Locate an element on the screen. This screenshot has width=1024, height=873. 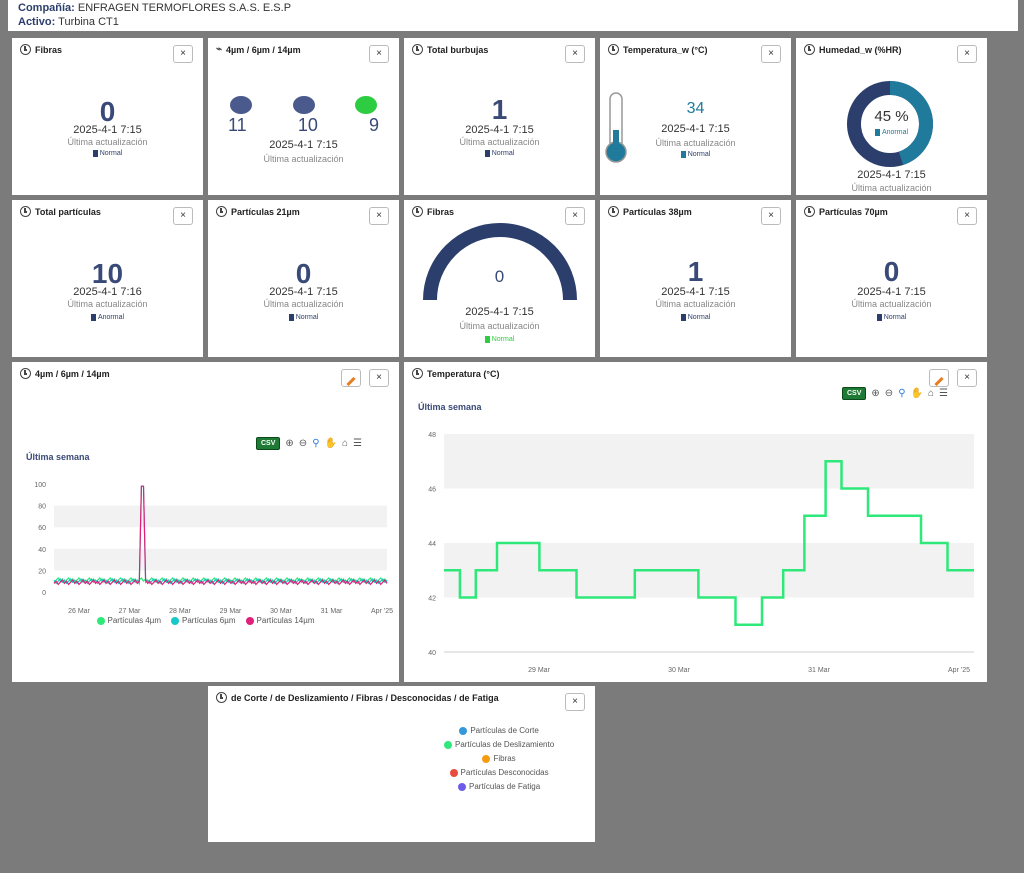
value-14um: 9 is located at coordinates (373, 125).